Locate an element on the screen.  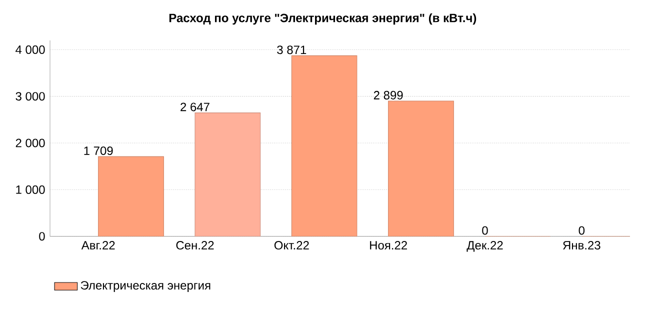
y-tick-label: 3 000 is located at coordinates (30, 96).